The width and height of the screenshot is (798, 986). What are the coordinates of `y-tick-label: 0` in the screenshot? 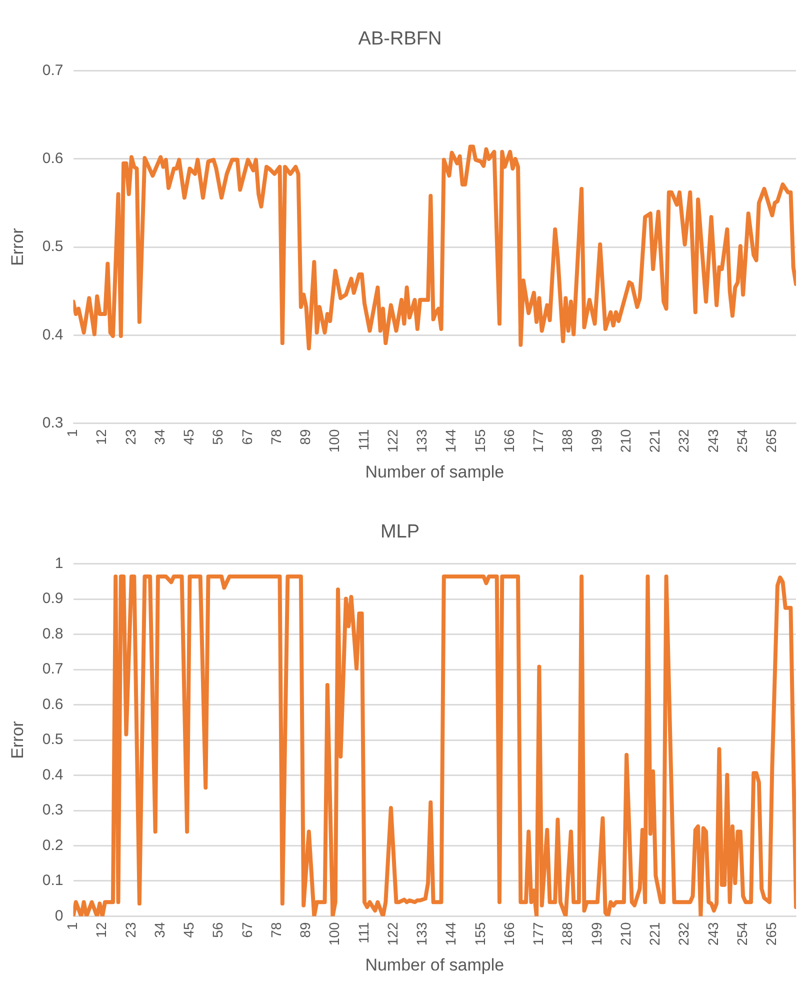 It's located at (59, 915).